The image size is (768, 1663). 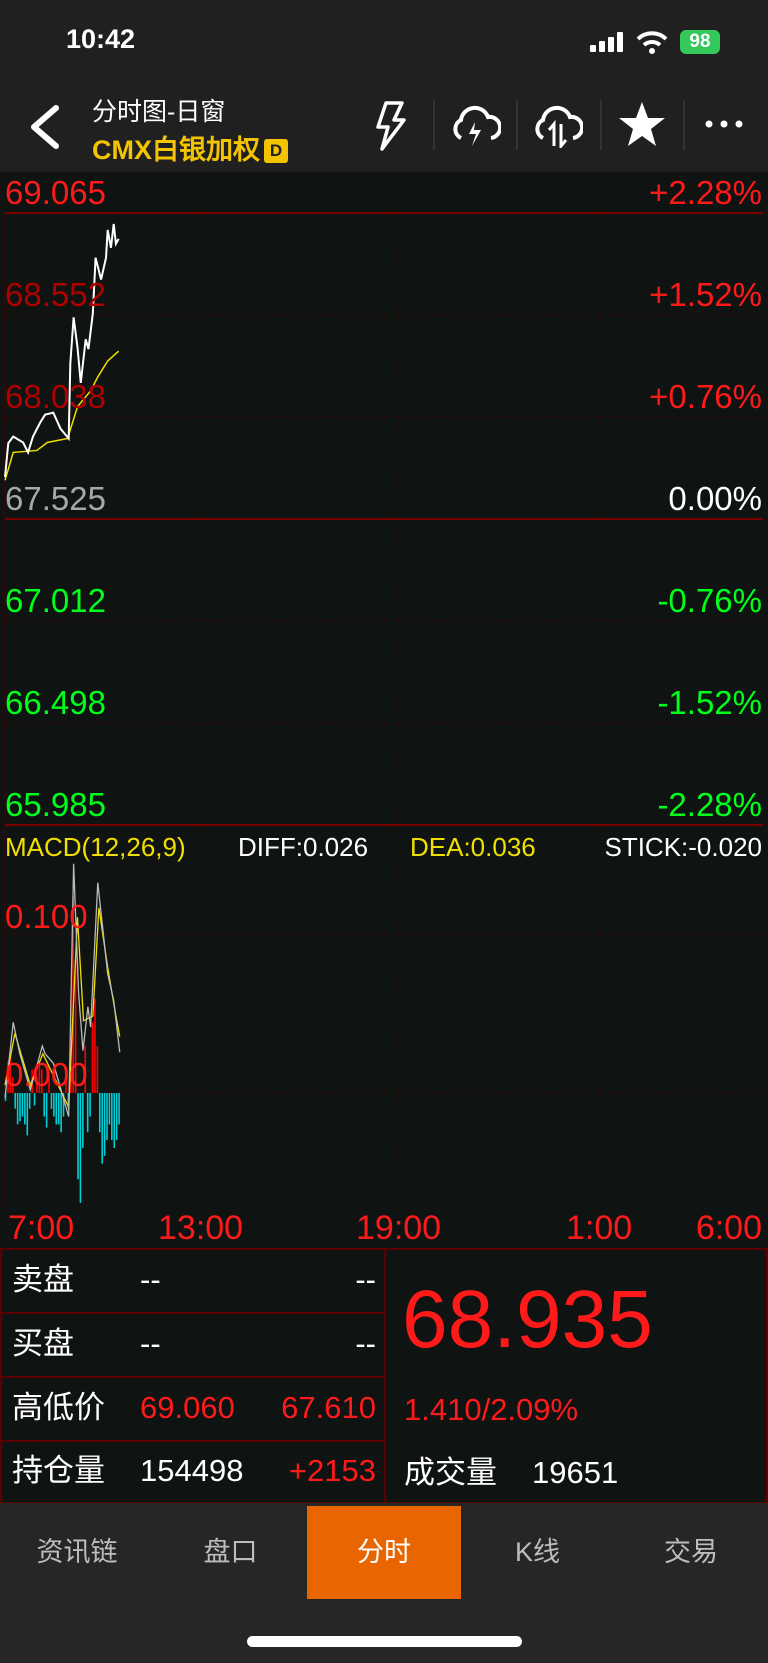 I want to click on open-interest: 154498, so click(x=192, y=1470).